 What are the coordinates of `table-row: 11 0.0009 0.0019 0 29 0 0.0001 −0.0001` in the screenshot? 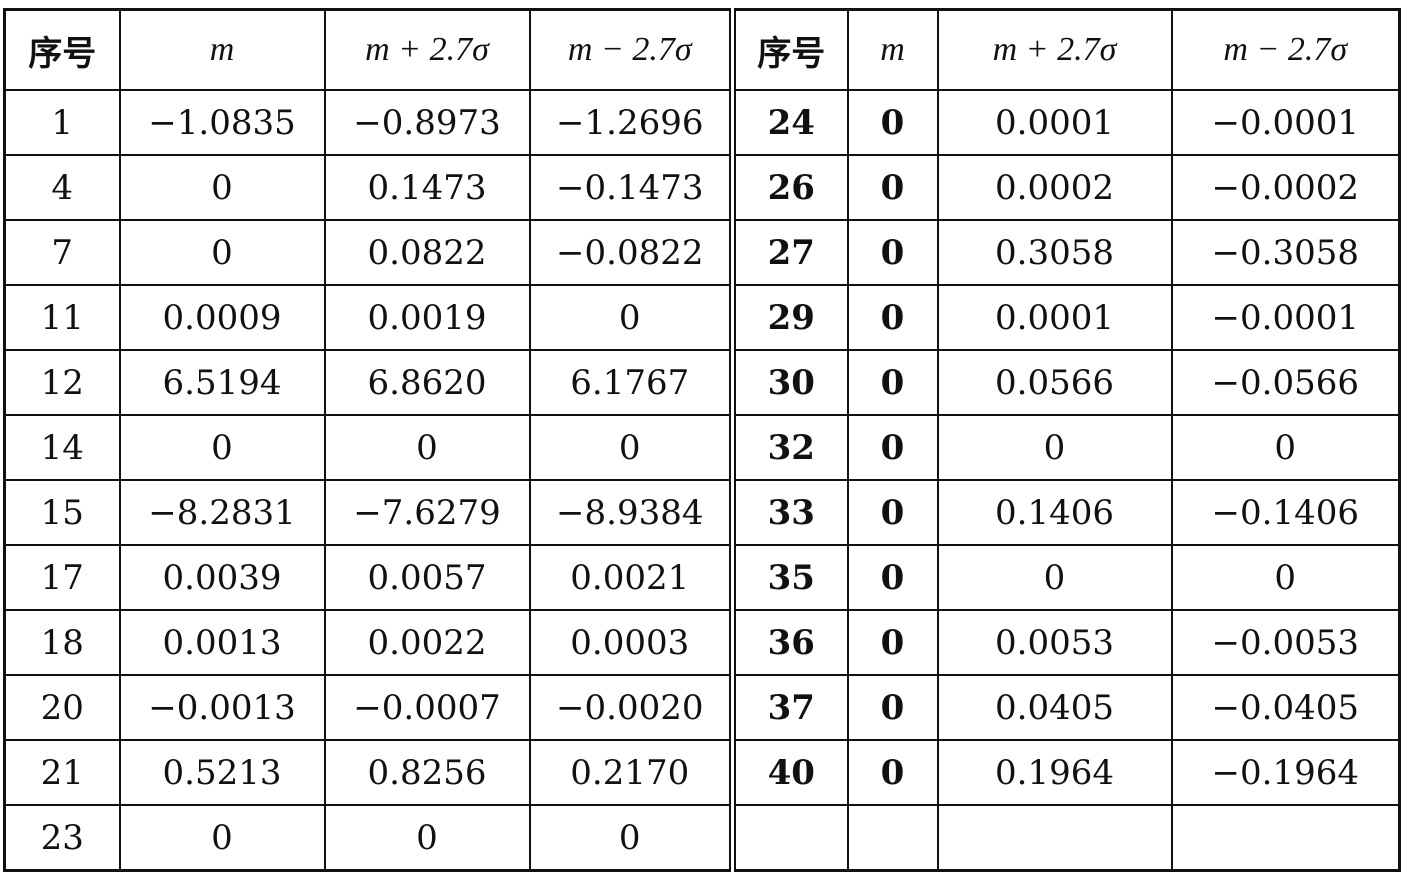 It's located at (702, 317).